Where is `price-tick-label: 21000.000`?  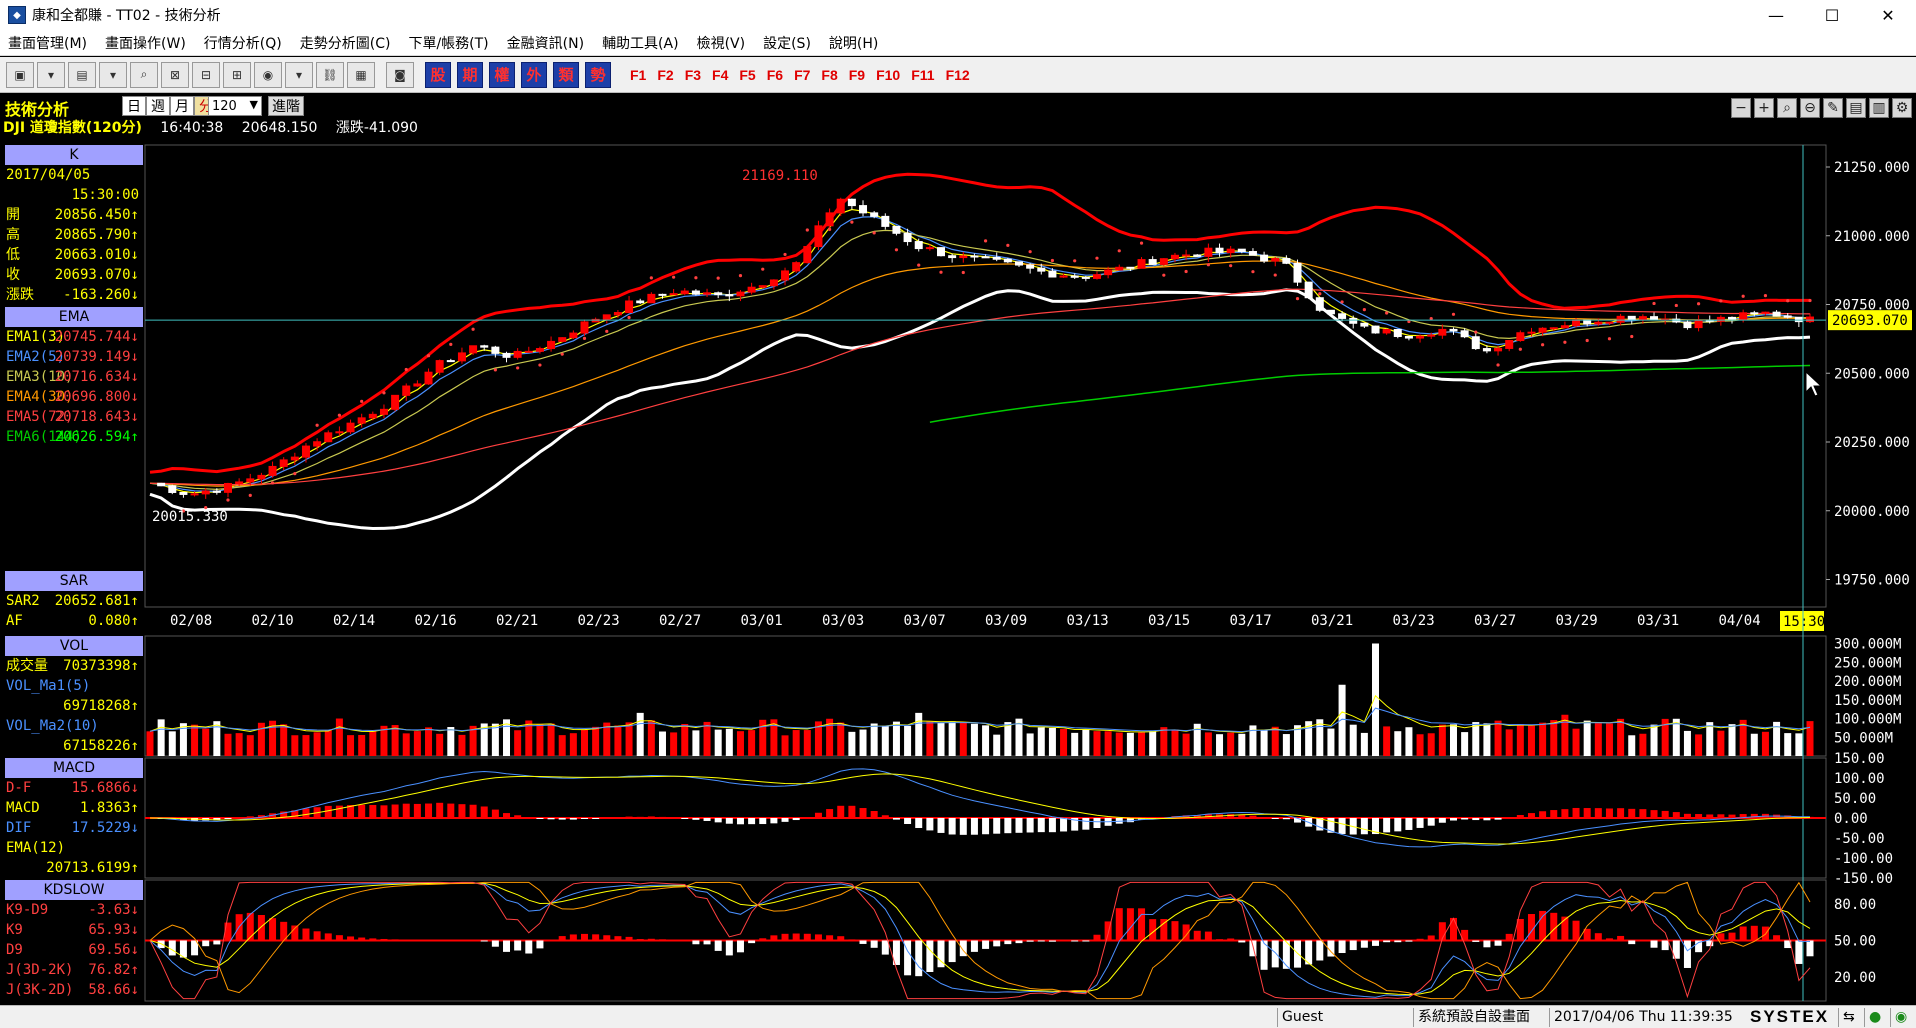 price-tick-label: 21000.000 is located at coordinates (1872, 237).